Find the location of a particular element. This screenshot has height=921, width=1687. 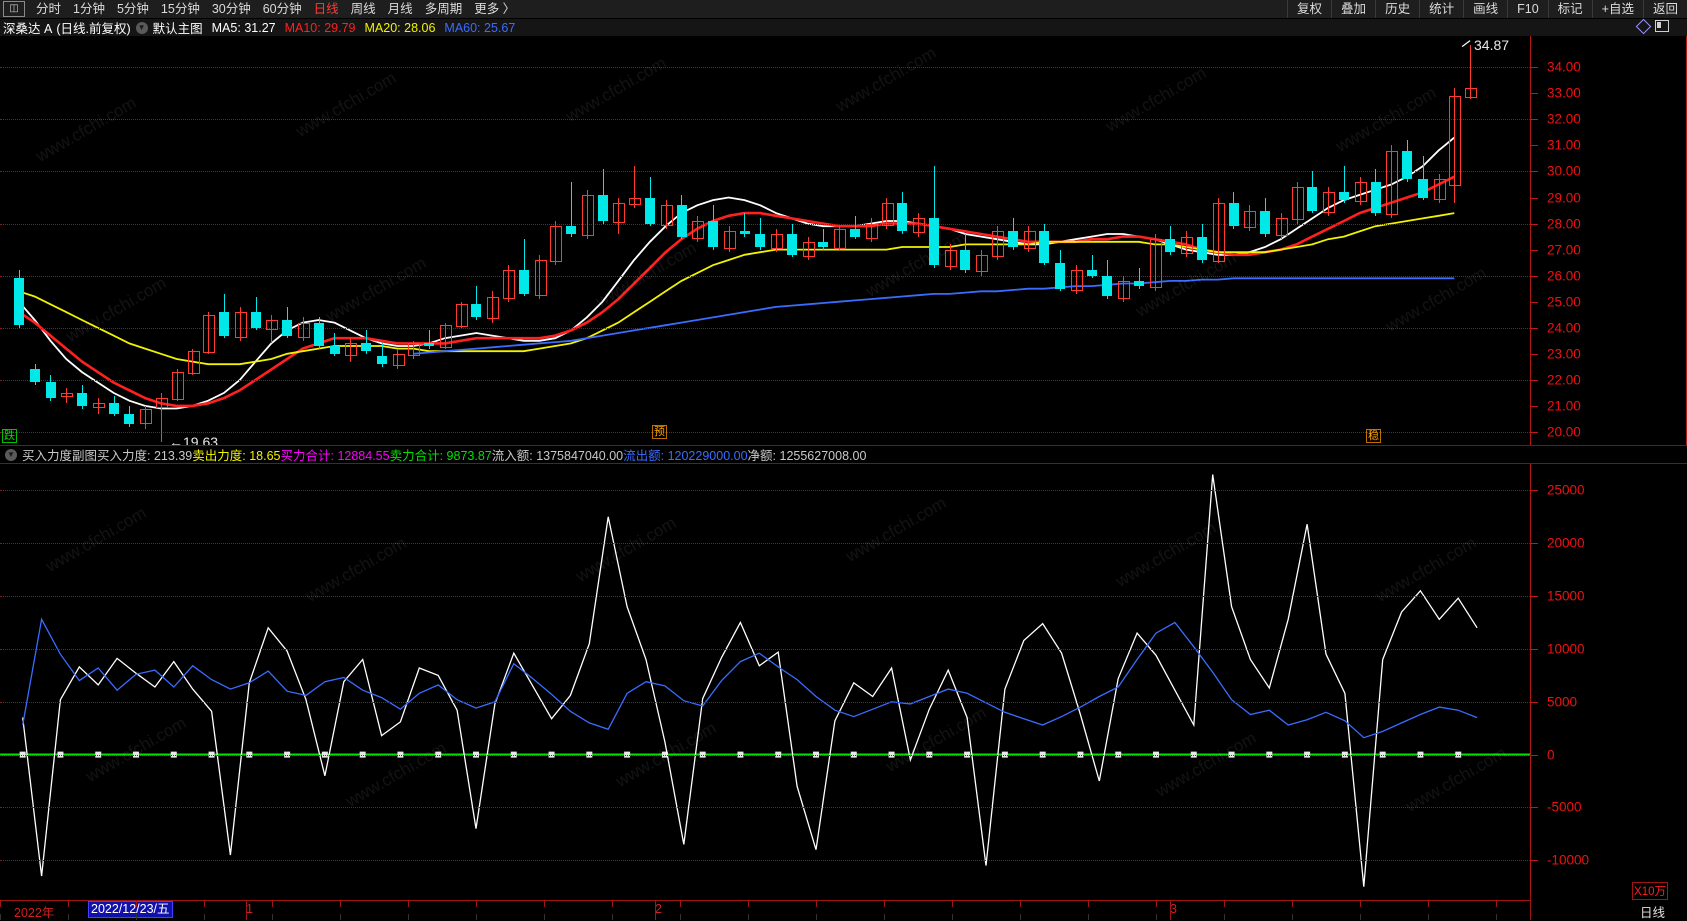

period-note-label: (日线.前复权) is located at coordinates (93, 29).